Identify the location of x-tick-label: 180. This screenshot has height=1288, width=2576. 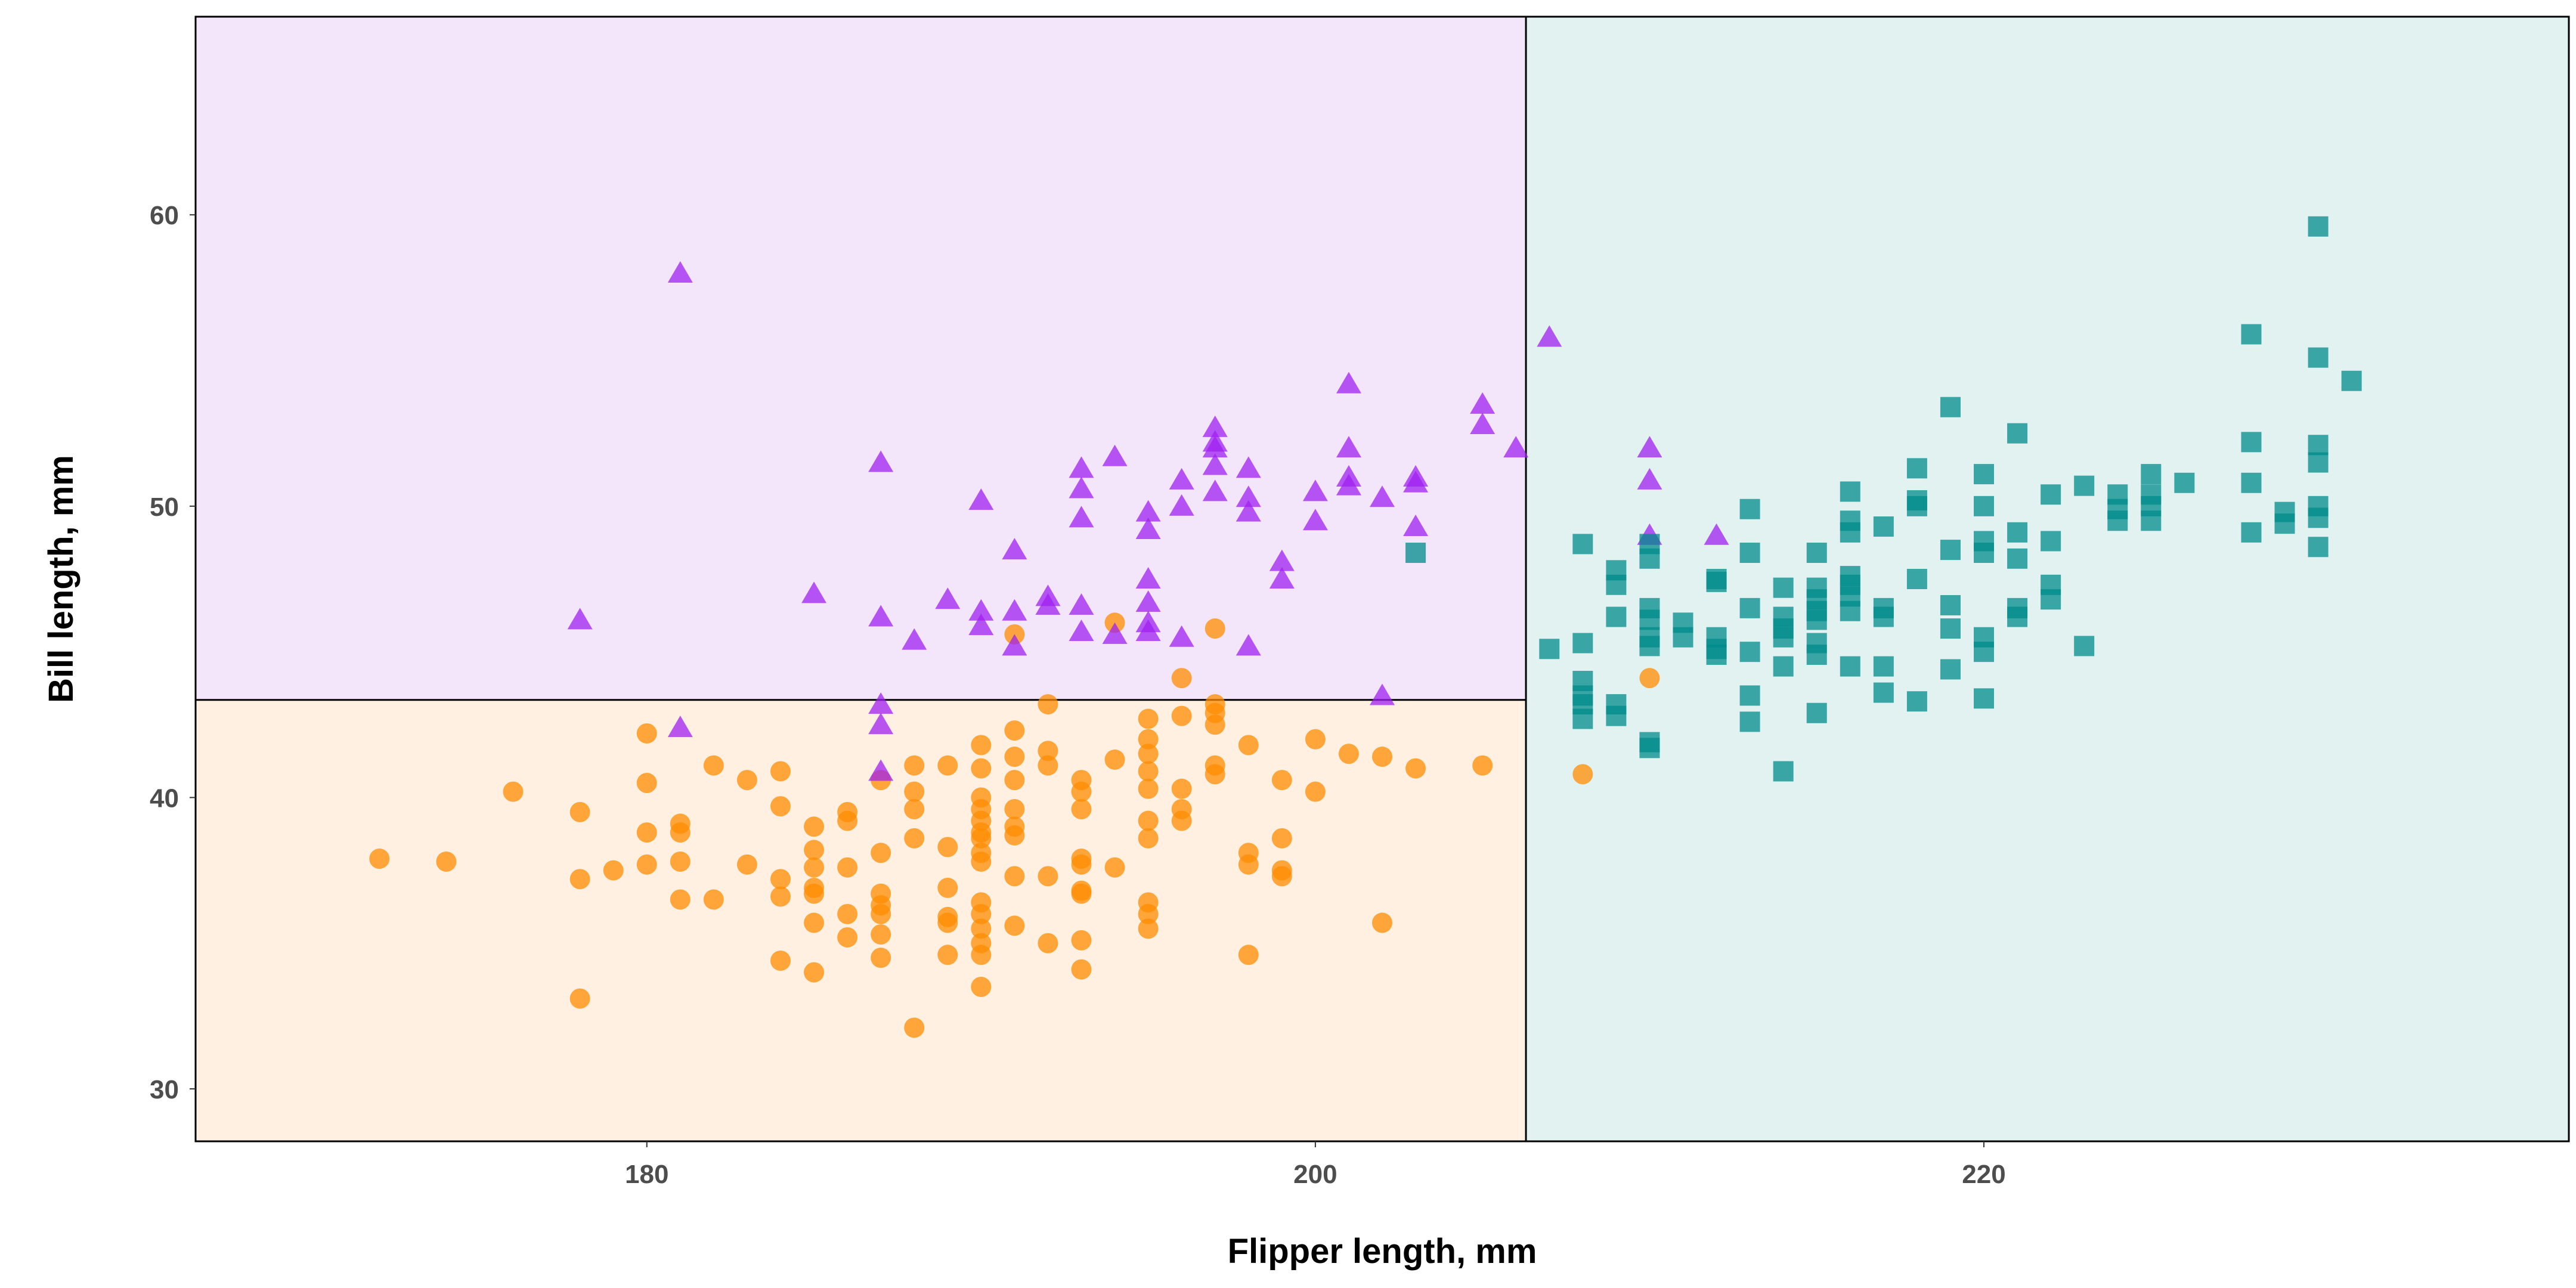
(647, 1174).